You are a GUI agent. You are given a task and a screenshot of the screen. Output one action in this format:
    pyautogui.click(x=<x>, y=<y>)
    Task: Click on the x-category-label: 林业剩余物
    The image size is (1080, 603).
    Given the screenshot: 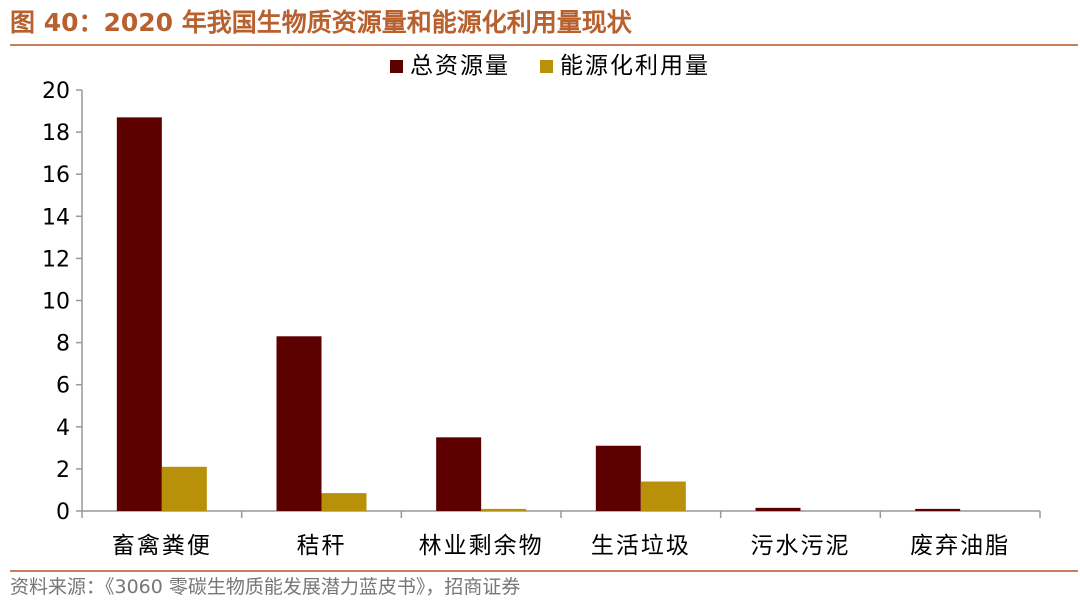 What is the action you would take?
    pyautogui.click(x=481, y=546)
    